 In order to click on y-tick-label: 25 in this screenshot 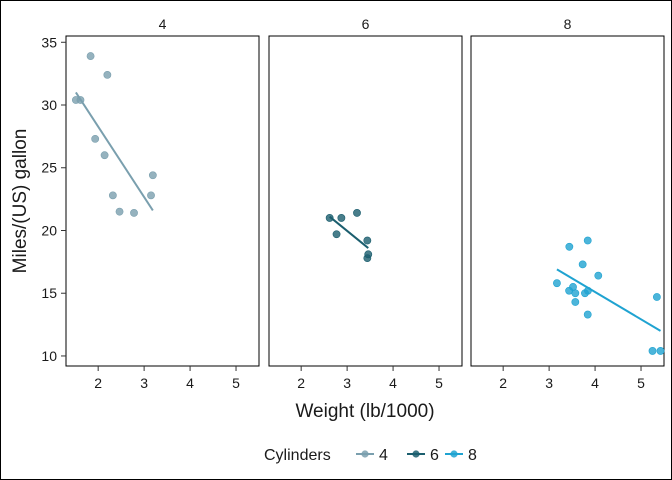, I will do `click(49, 168)`.